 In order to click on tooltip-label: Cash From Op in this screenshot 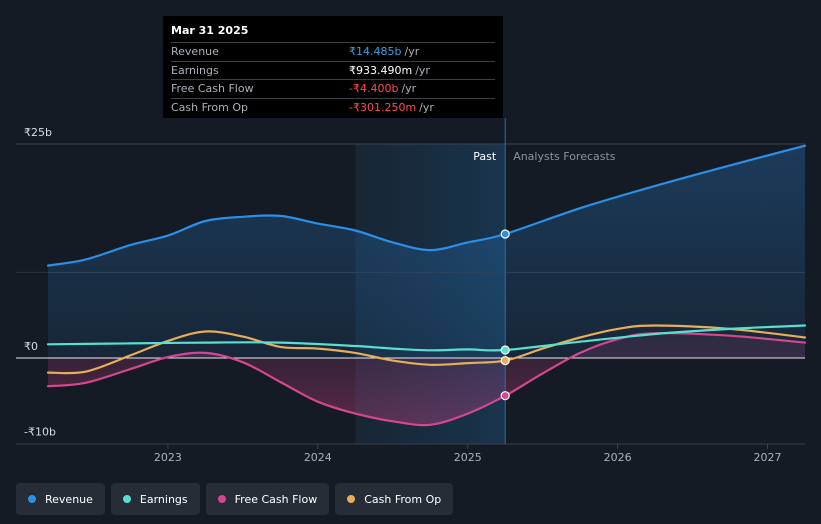, I will do `click(210, 107)`.